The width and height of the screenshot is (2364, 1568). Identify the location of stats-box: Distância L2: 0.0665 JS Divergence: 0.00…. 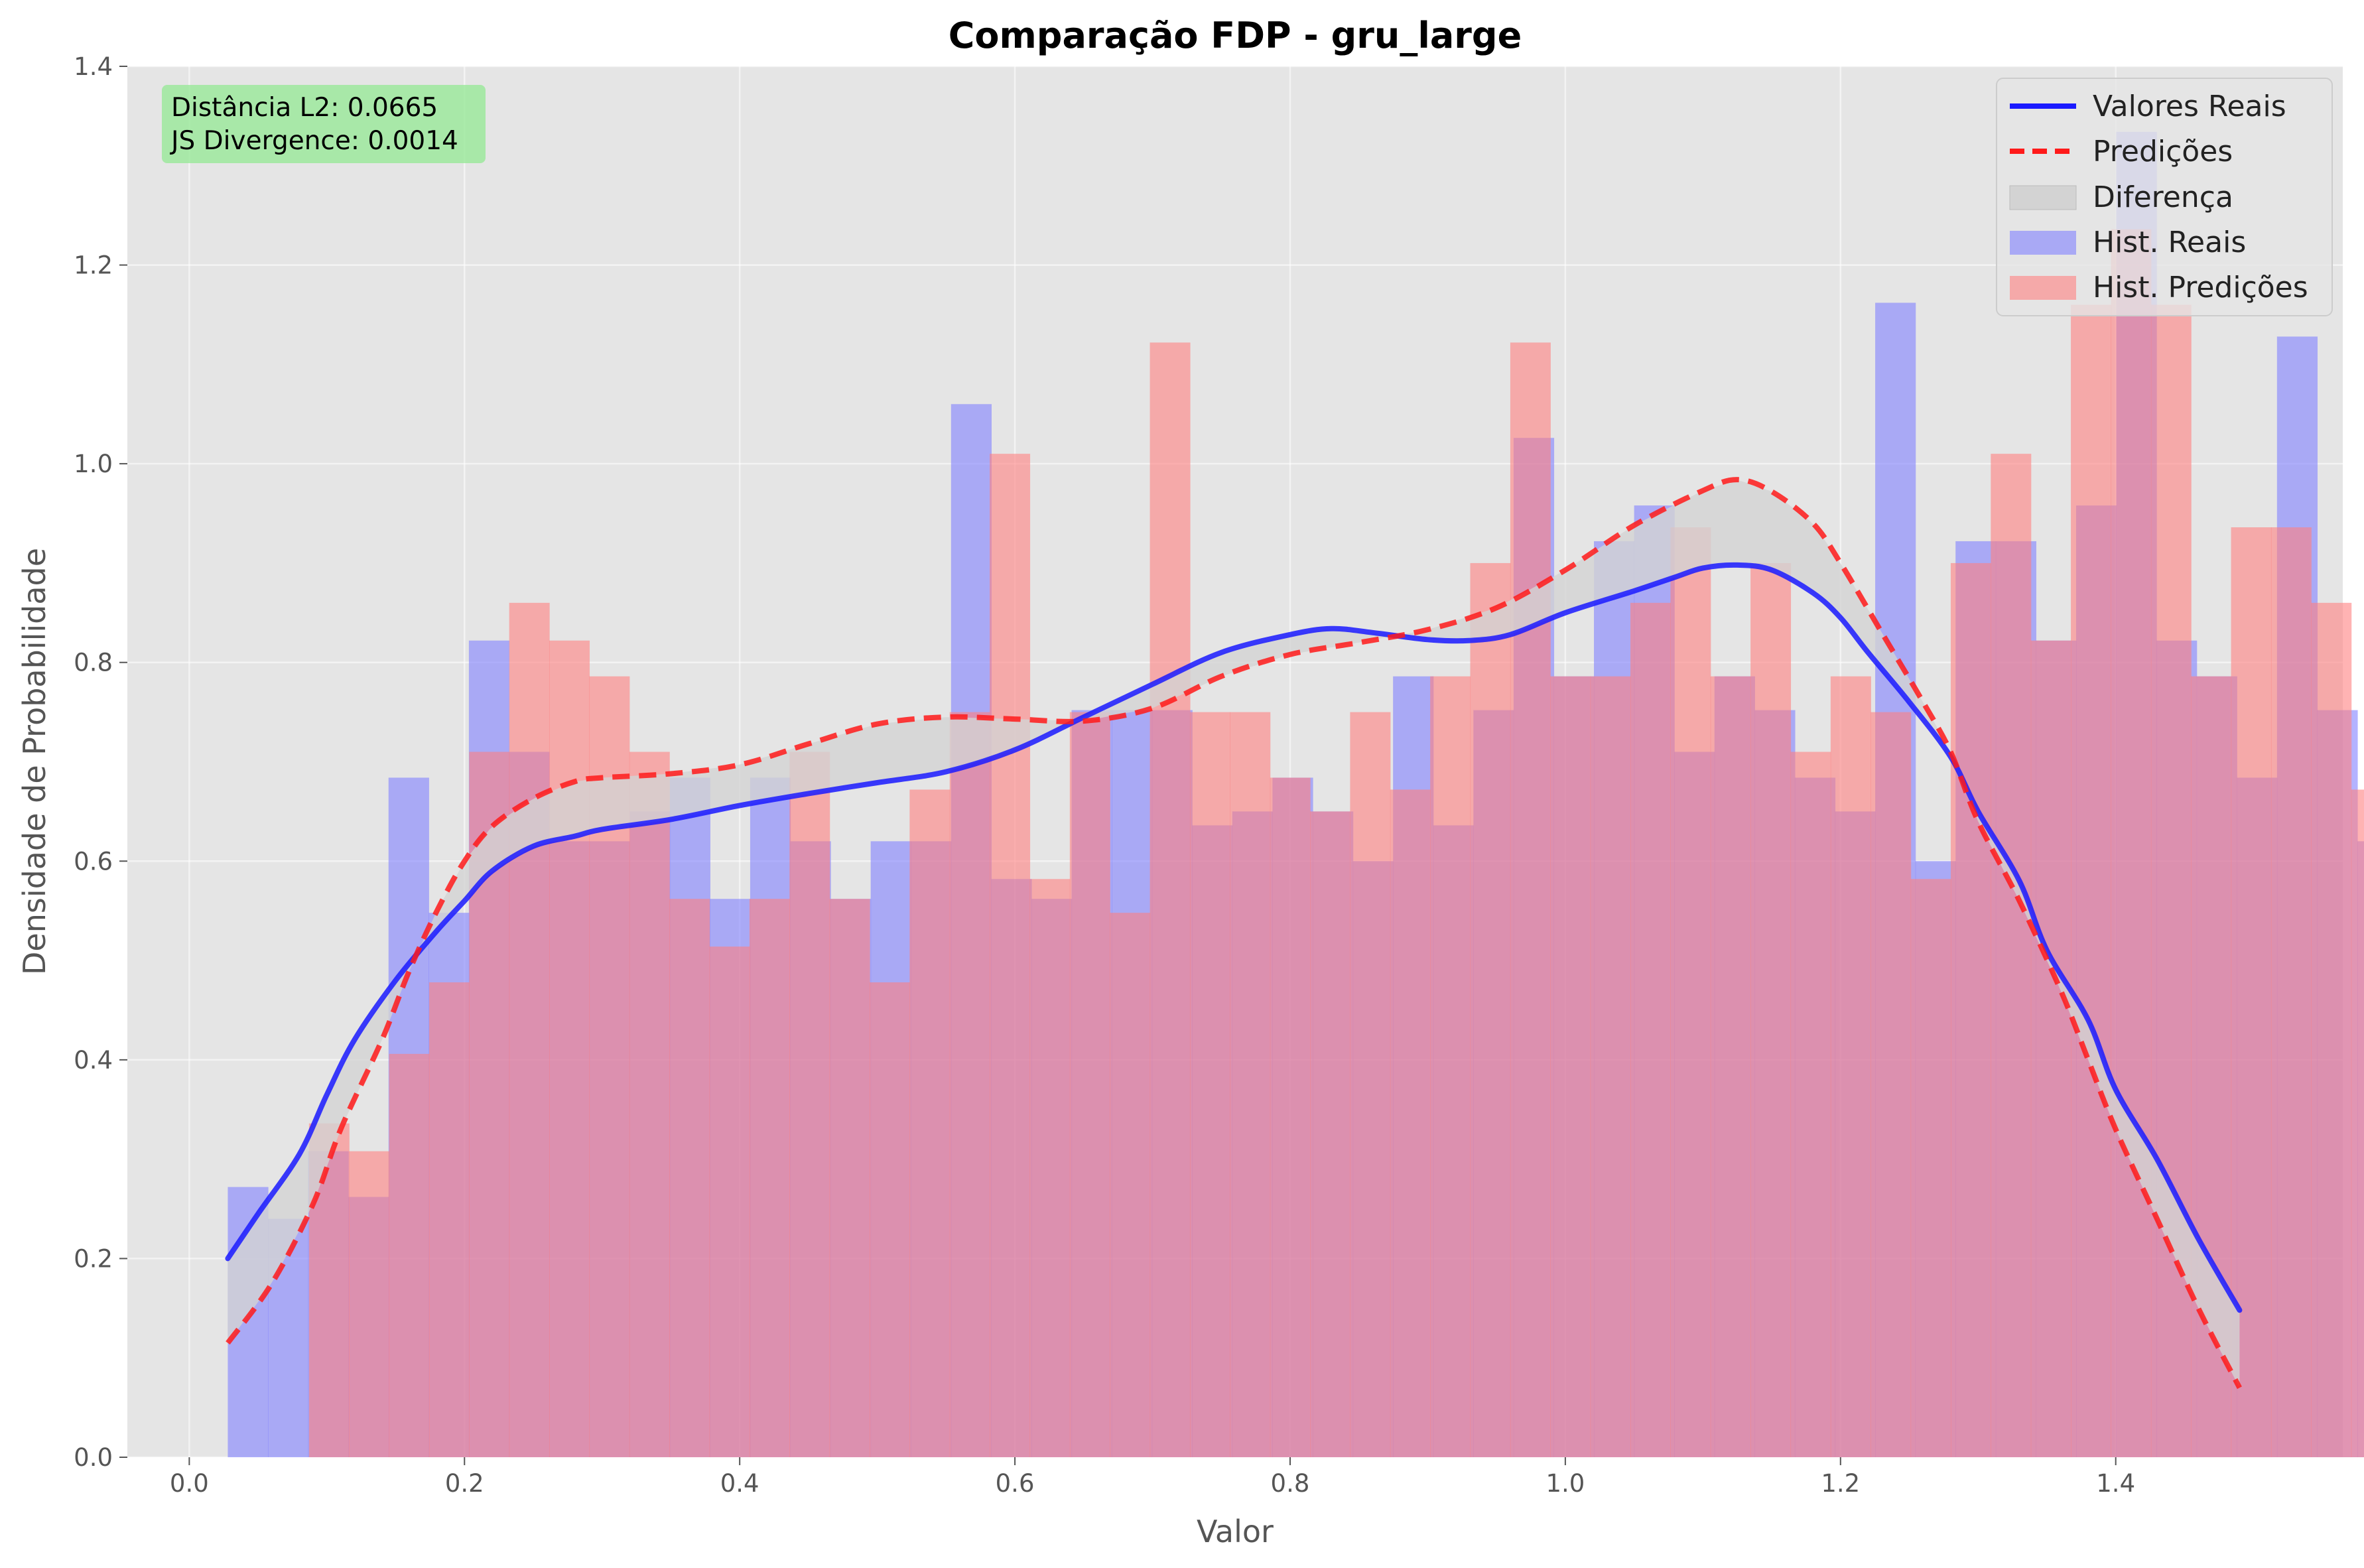
(324, 124).